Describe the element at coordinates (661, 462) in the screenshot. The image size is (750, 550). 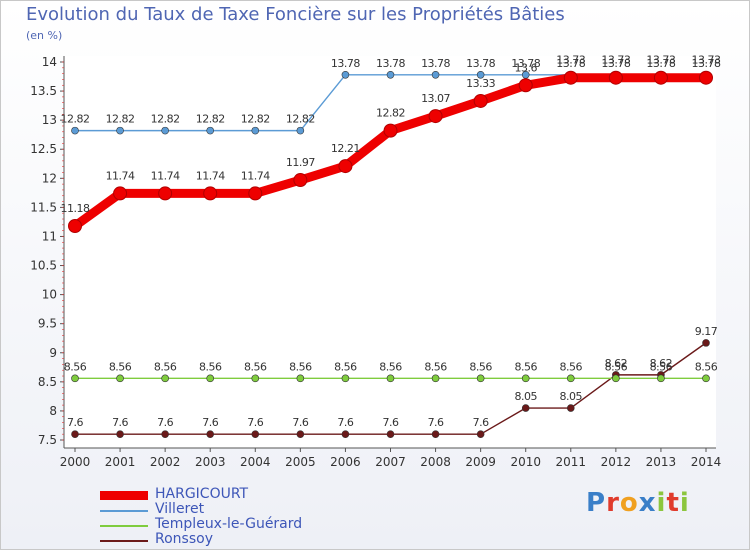
I see `x-tick-label: 2013` at that location.